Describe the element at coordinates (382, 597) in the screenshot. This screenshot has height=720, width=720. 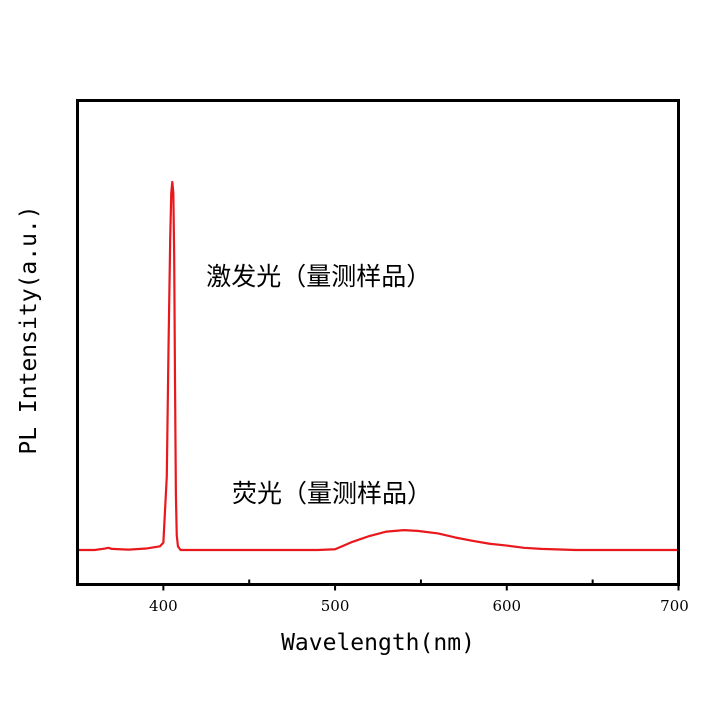
I see `ticks-layer: 400 500 600 700` at that location.